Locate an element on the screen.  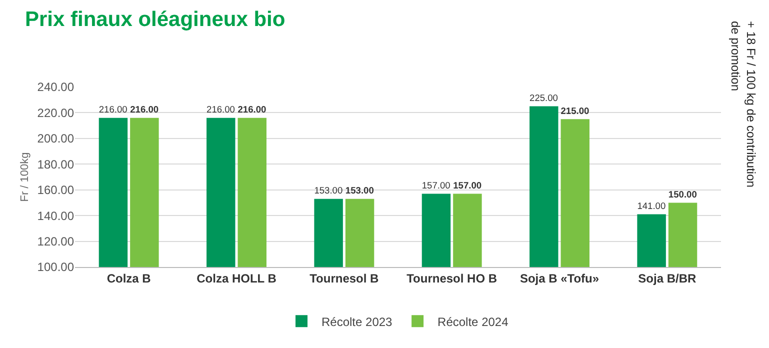
x-tick-label: Colza B is located at coordinates (129, 278).